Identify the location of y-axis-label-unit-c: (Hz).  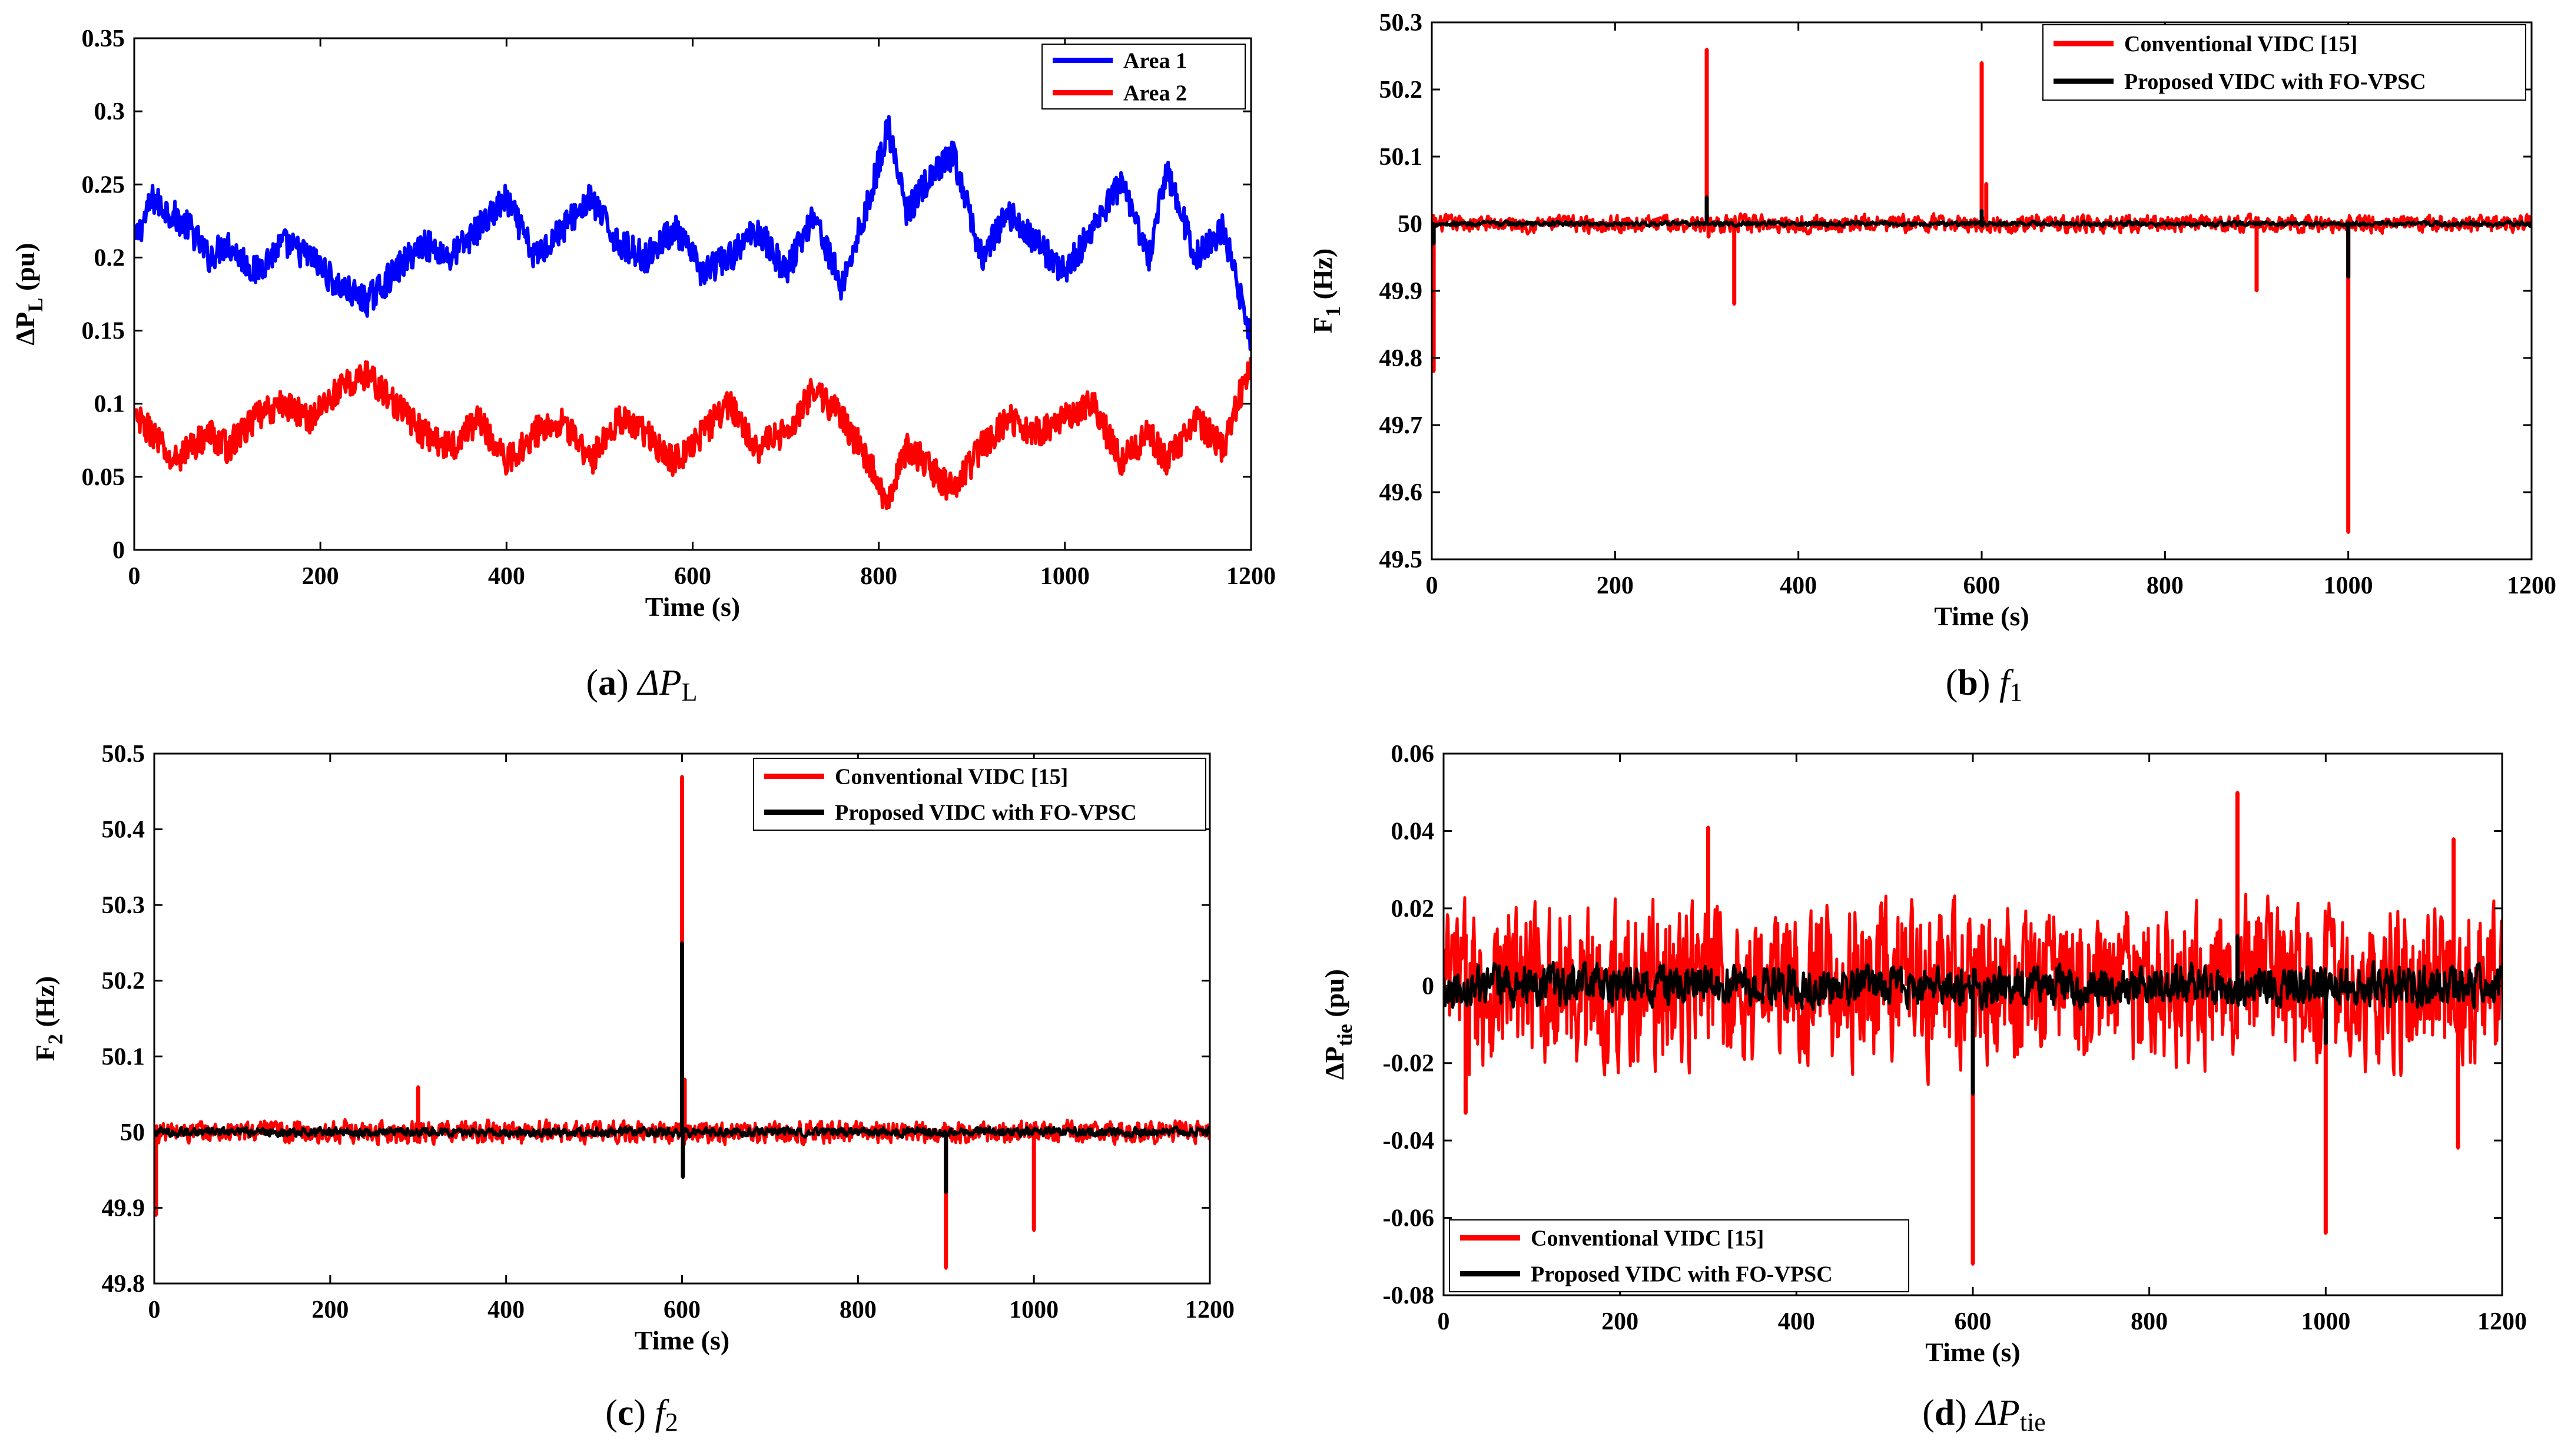
(45, 1005).